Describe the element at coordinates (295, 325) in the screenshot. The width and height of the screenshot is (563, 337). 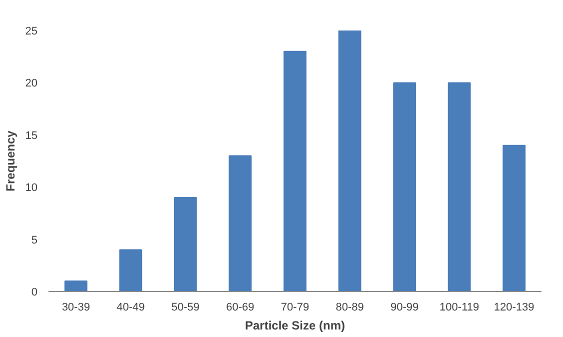
I see `x-axis-title: Particle Size (nm)` at that location.